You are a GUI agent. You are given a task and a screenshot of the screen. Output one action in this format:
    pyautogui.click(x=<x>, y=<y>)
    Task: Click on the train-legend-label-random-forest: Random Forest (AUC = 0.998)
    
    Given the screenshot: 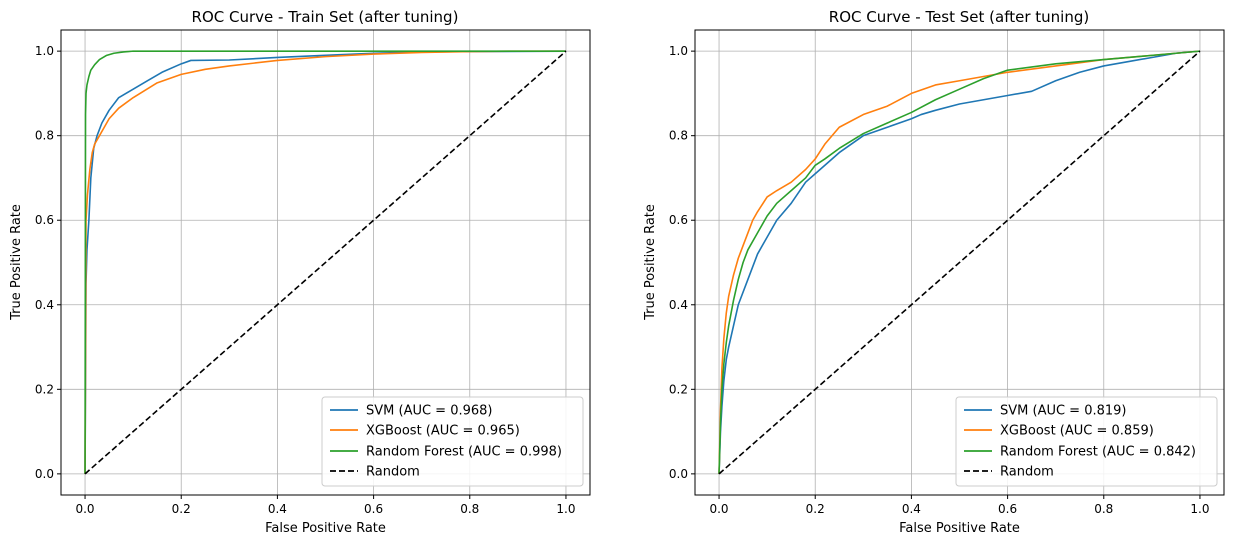 What is the action you would take?
    pyautogui.click(x=464, y=452)
    